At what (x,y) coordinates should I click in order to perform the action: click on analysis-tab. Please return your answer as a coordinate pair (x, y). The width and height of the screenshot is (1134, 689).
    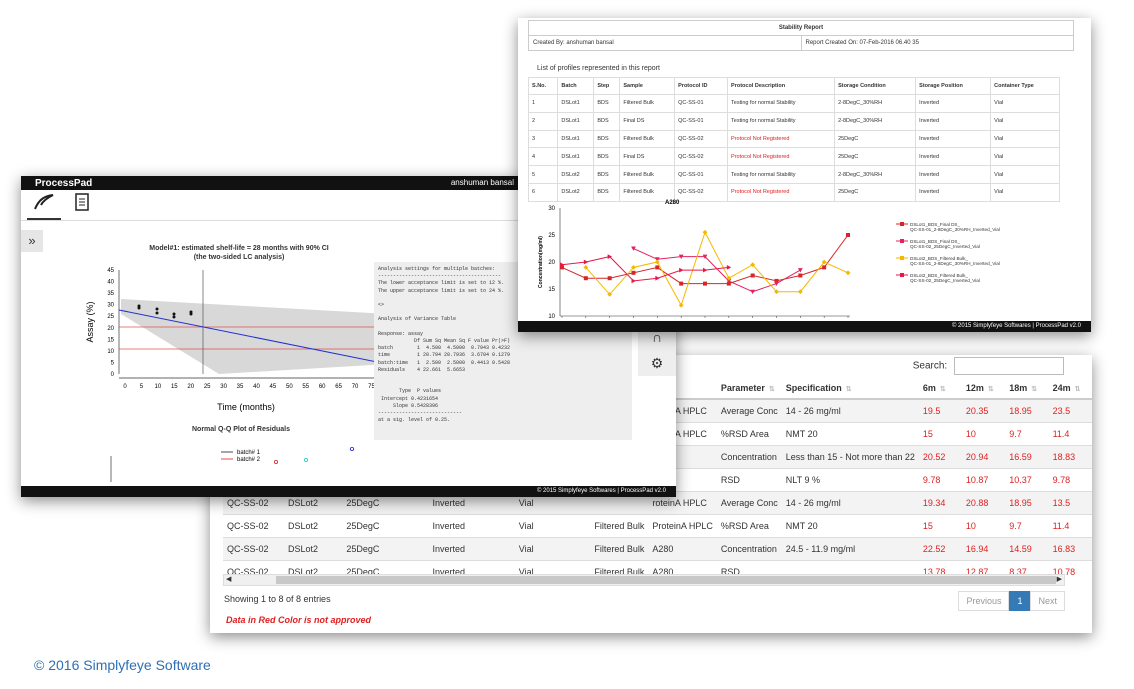
    Looking at the image, I should click on (44, 206).